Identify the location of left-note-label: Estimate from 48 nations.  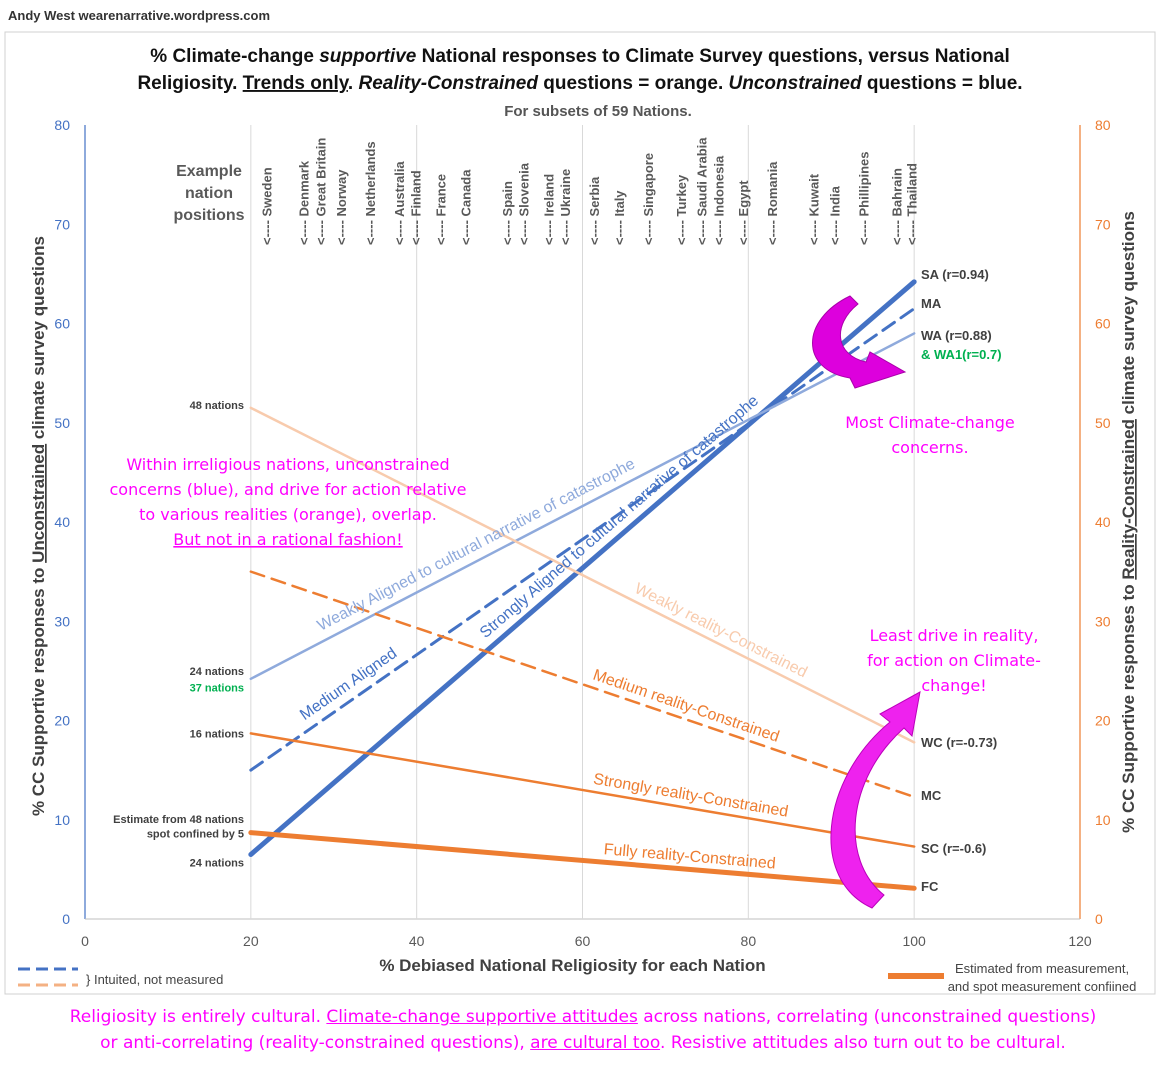
(178, 820).